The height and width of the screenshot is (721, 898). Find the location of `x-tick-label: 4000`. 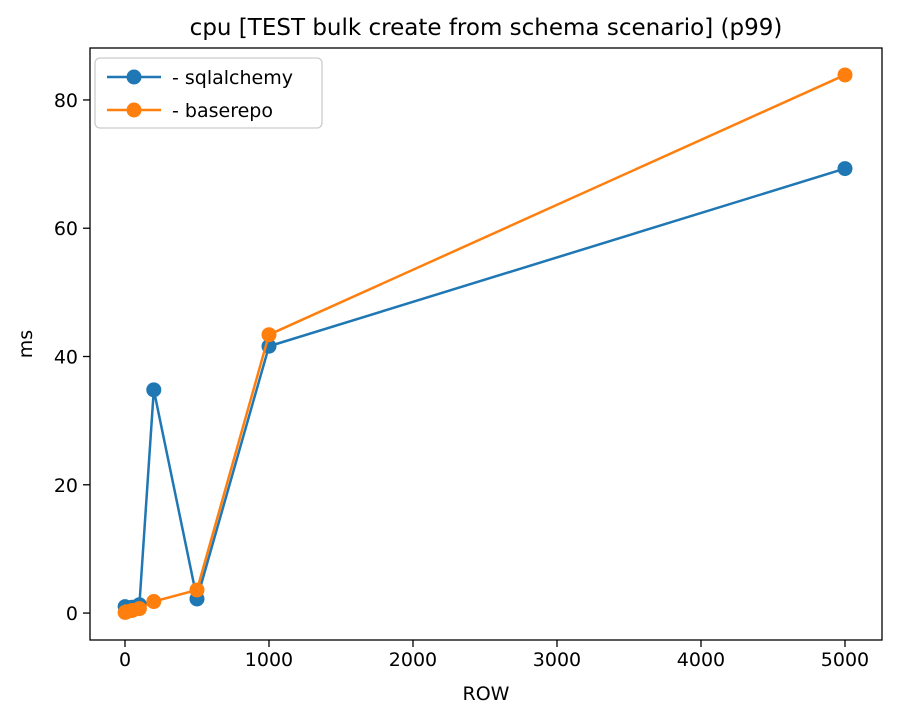

x-tick-label: 4000 is located at coordinates (701, 660).